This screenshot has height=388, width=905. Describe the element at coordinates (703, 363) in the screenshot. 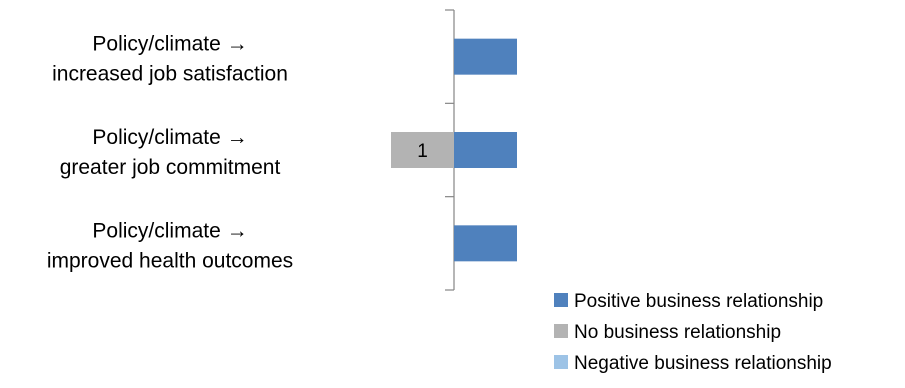

I see `legend-label: Negative business relationship` at that location.